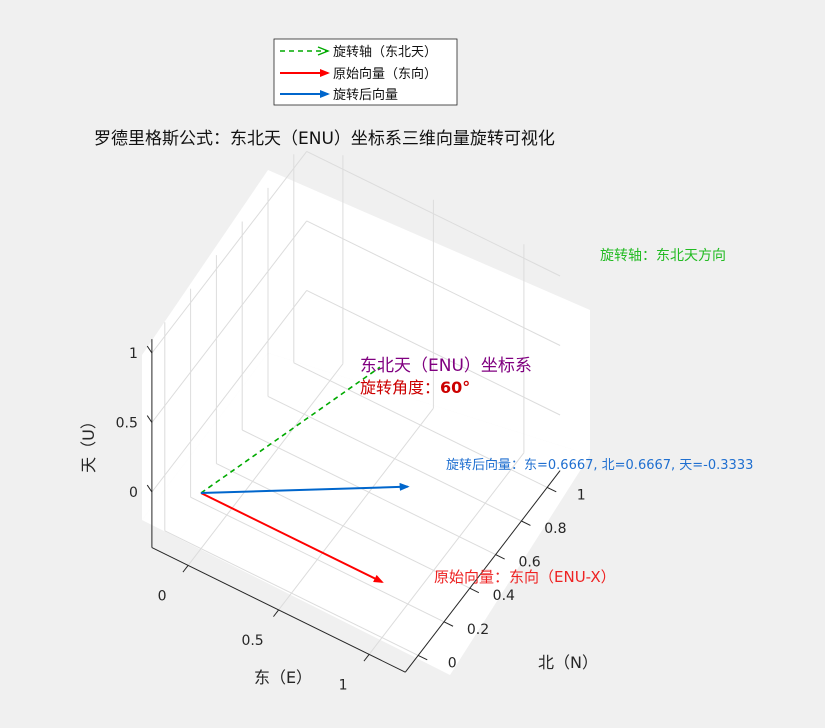 The image size is (825, 728). What do you see at coordinates (568, 662) in the screenshot?
I see `y-axis-label: 北（N）` at bounding box center [568, 662].